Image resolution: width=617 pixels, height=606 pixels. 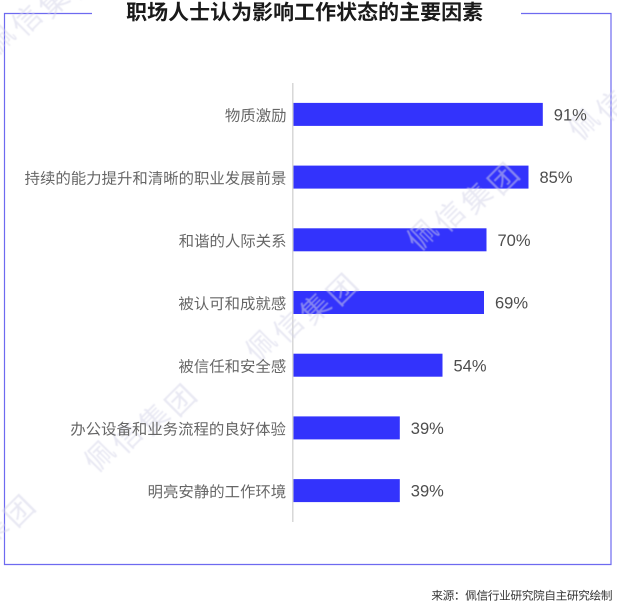 I want to click on svg-text: 54%, so click(x=470, y=366).